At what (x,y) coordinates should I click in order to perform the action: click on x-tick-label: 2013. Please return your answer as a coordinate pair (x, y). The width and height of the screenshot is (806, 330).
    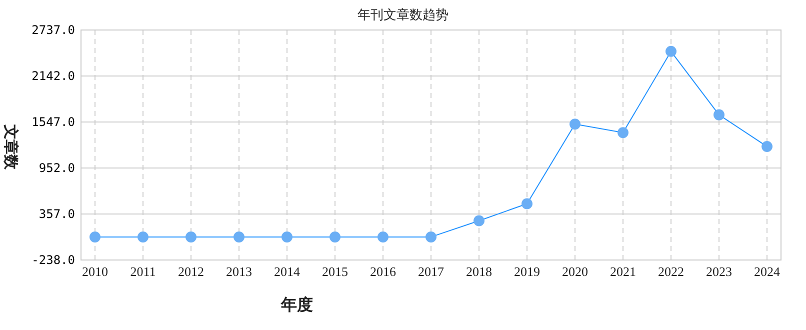
    Looking at the image, I should click on (239, 271).